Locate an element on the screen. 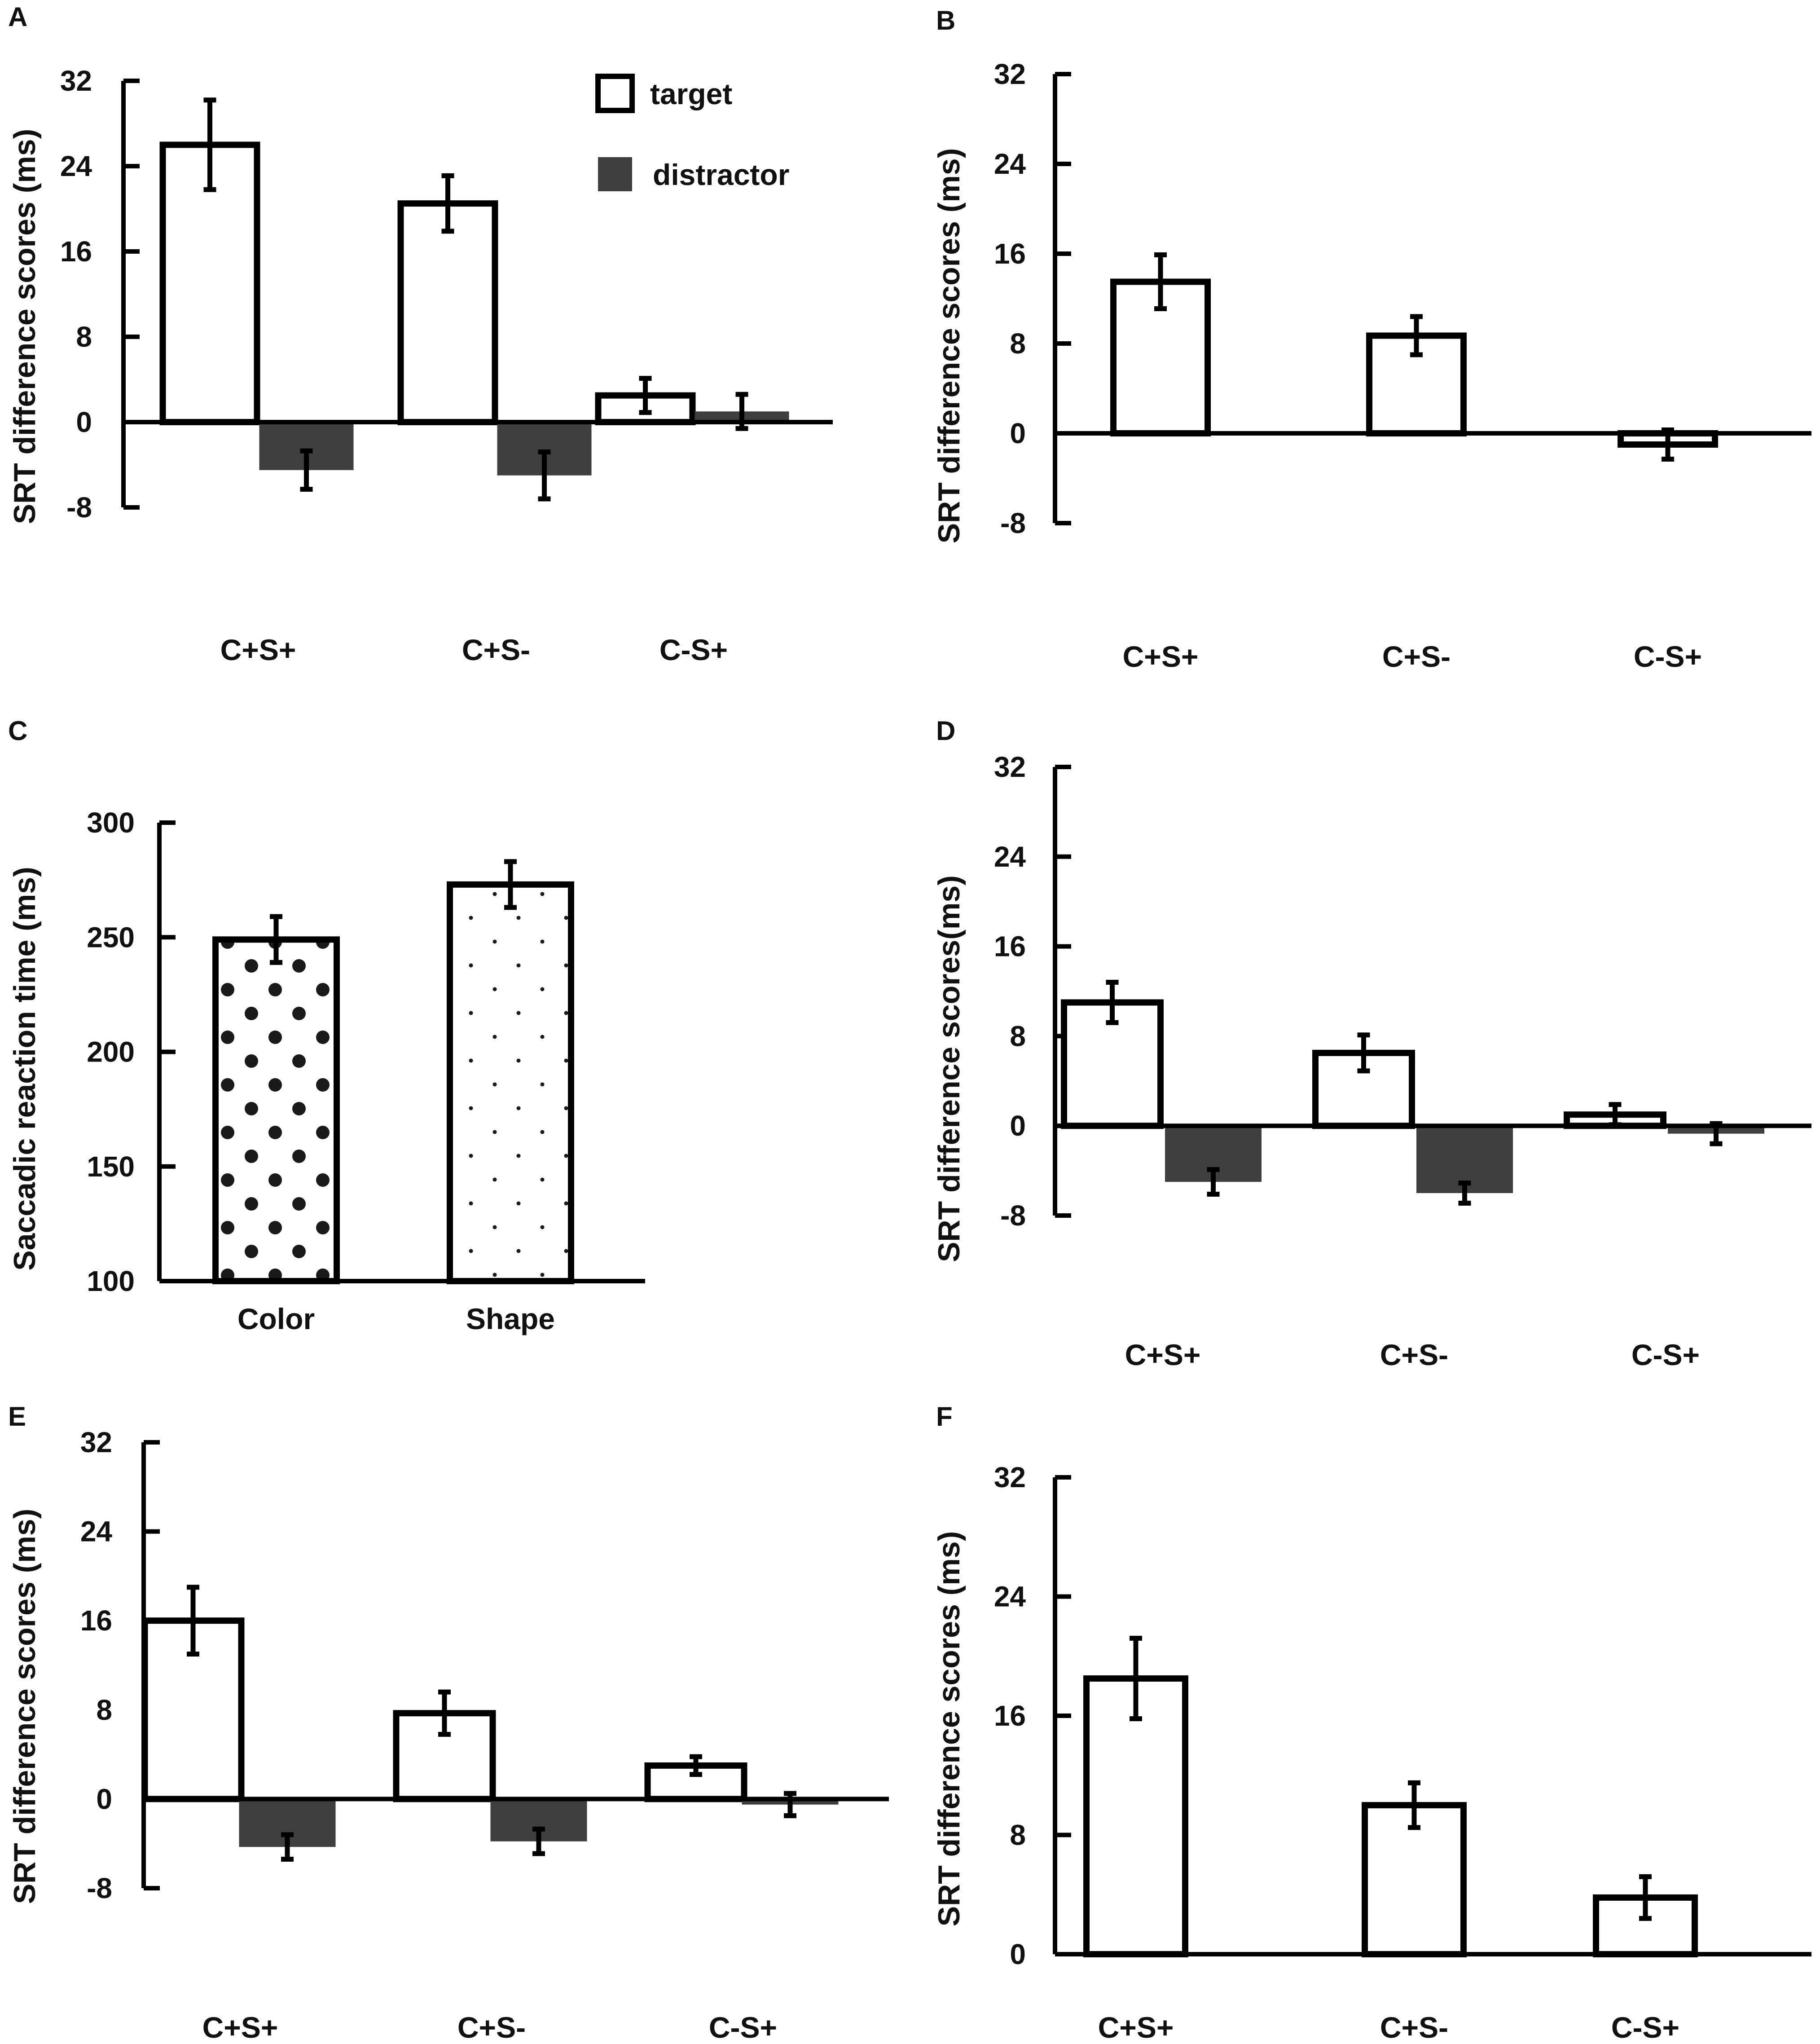 Image resolution: width=1820 pixels, height=2044 pixels. panel-e-bars is located at coordinates (490, 1732).